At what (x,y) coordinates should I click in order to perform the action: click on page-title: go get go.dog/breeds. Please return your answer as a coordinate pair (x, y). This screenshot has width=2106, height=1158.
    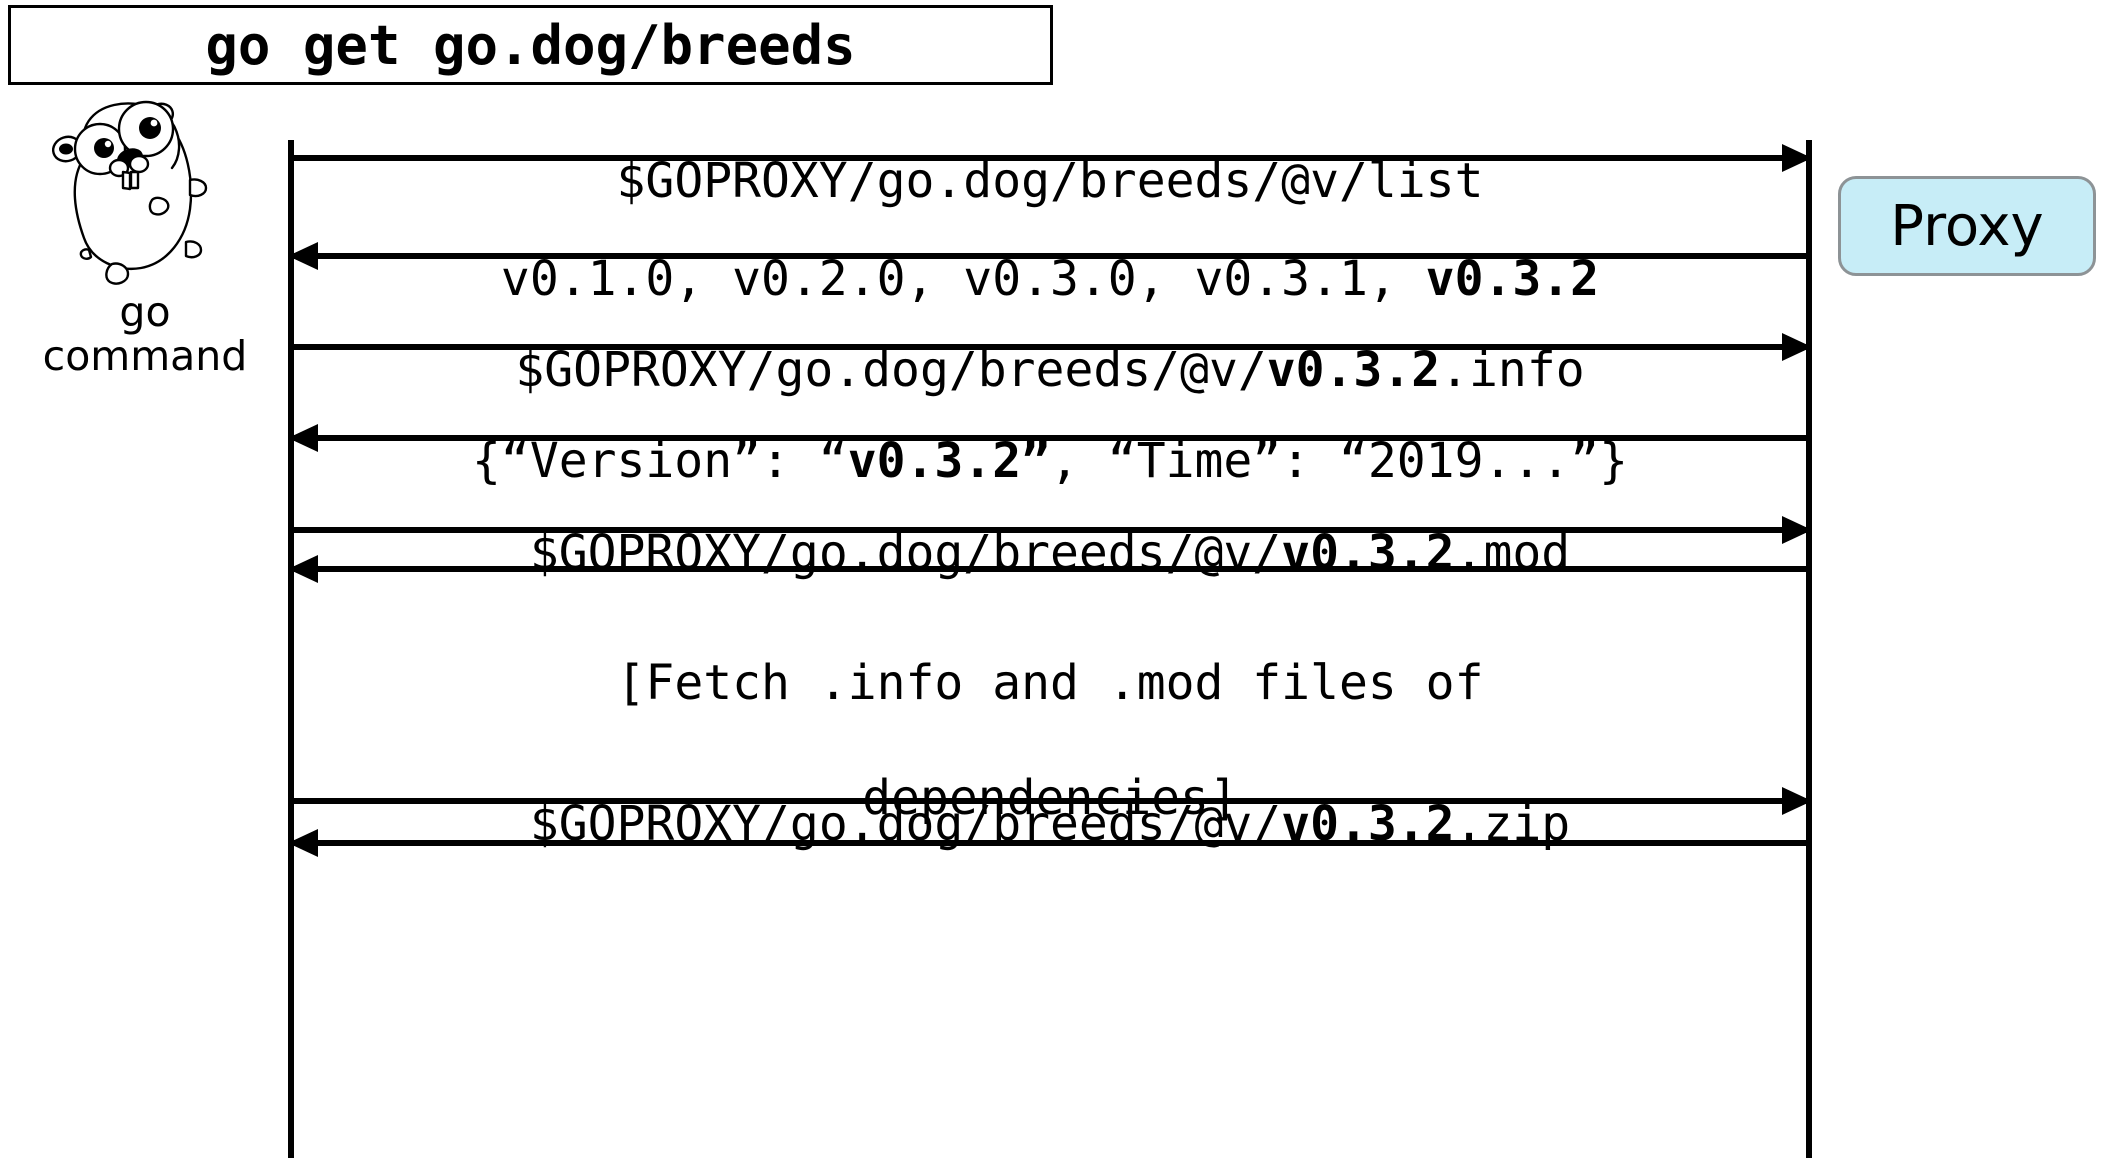
    Looking at the image, I should click on (530, 45).